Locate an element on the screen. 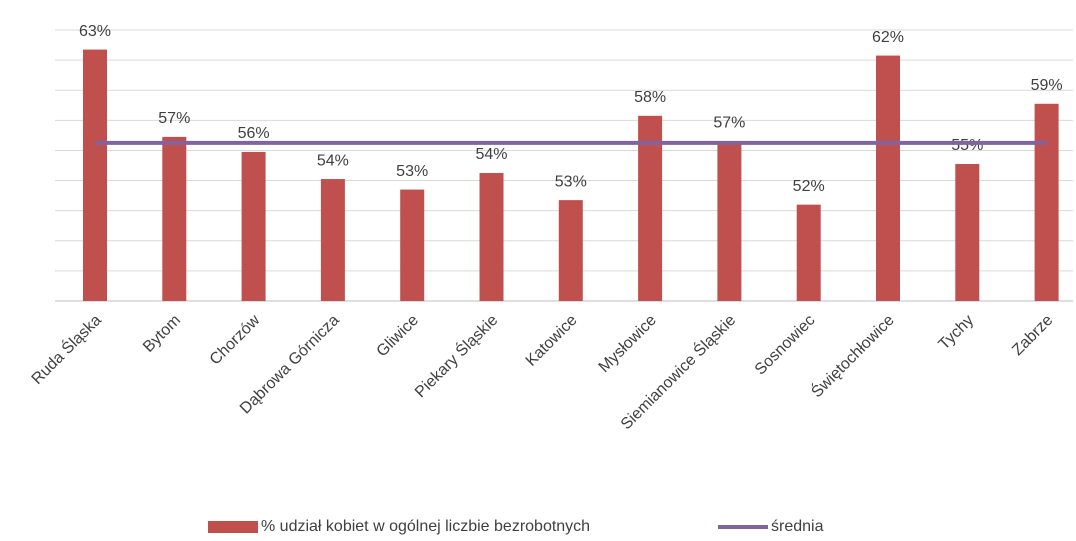 This screenshot has width=1076, height=541. x-tick-label: Sosnowiec is located at coordinates (785, 345).